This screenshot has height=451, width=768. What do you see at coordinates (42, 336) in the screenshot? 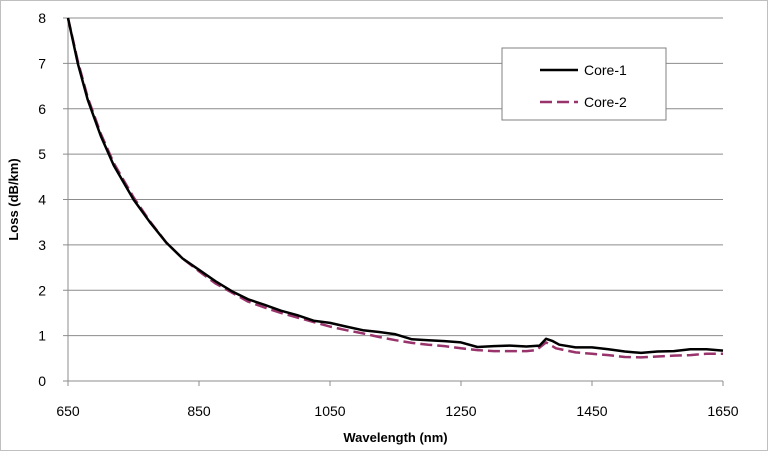
I see `y-tick-label: 1` at bounding box center [42, 336].